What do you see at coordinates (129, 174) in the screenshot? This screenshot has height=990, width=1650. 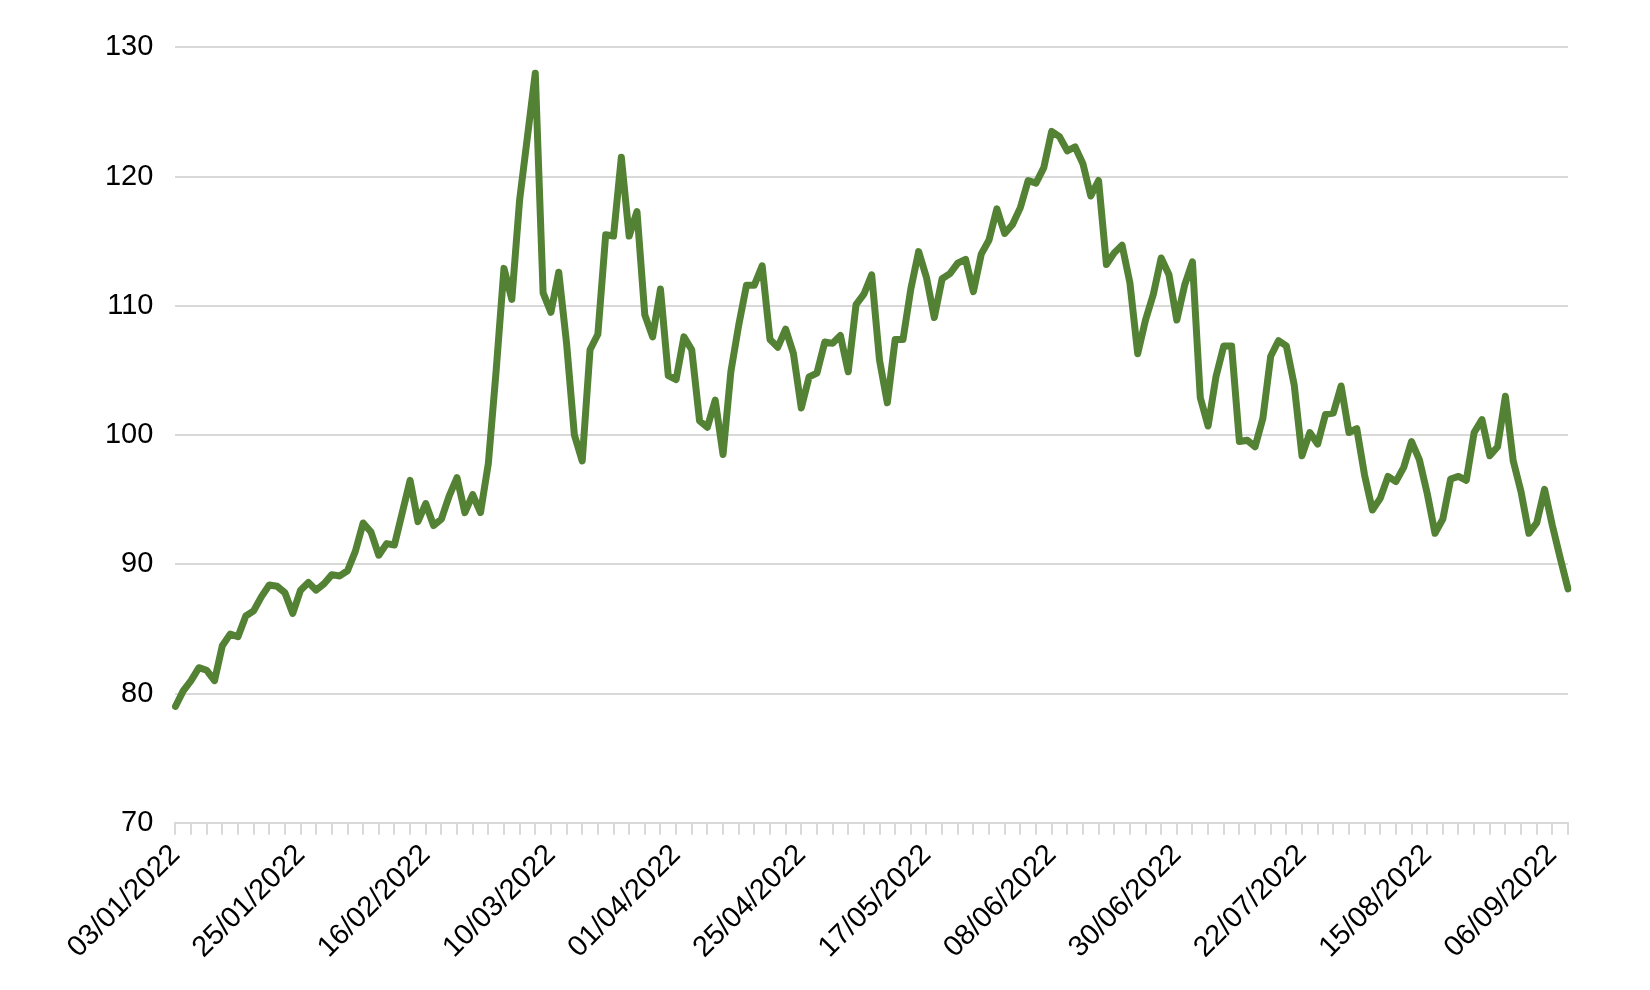 I see `y-tick-label: 120` at bounding box center [129, 174].